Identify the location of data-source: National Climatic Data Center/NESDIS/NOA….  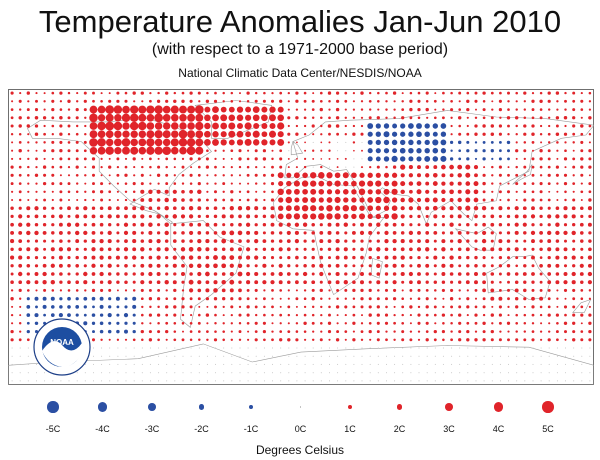
(300, 73).